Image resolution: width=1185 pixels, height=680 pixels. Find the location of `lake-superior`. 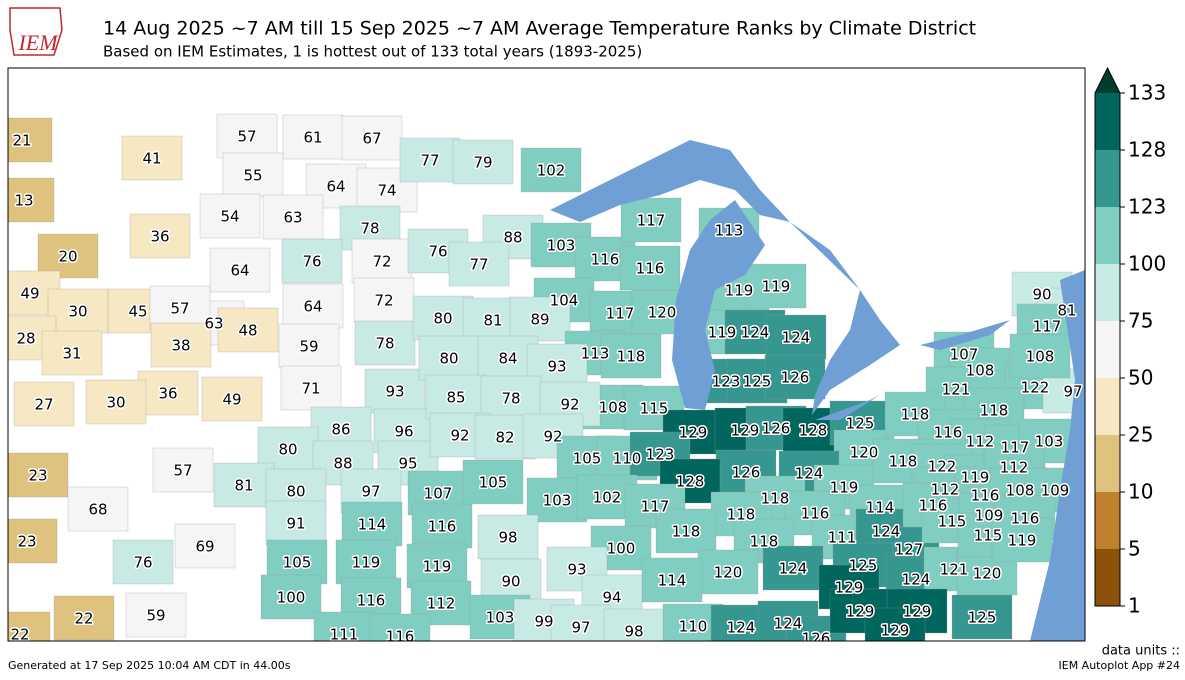

lake-superior is located at coordinates (670, 181).